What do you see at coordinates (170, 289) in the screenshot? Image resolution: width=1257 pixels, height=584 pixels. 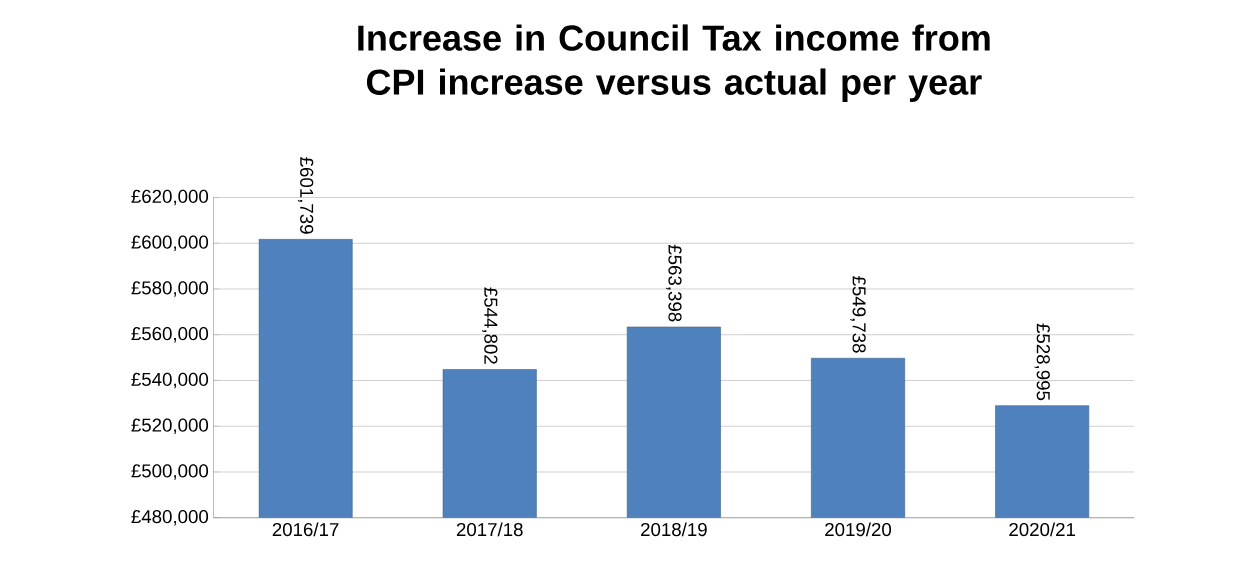 I see `y-tick-label: £580,000` at bounding box center [170, 289].